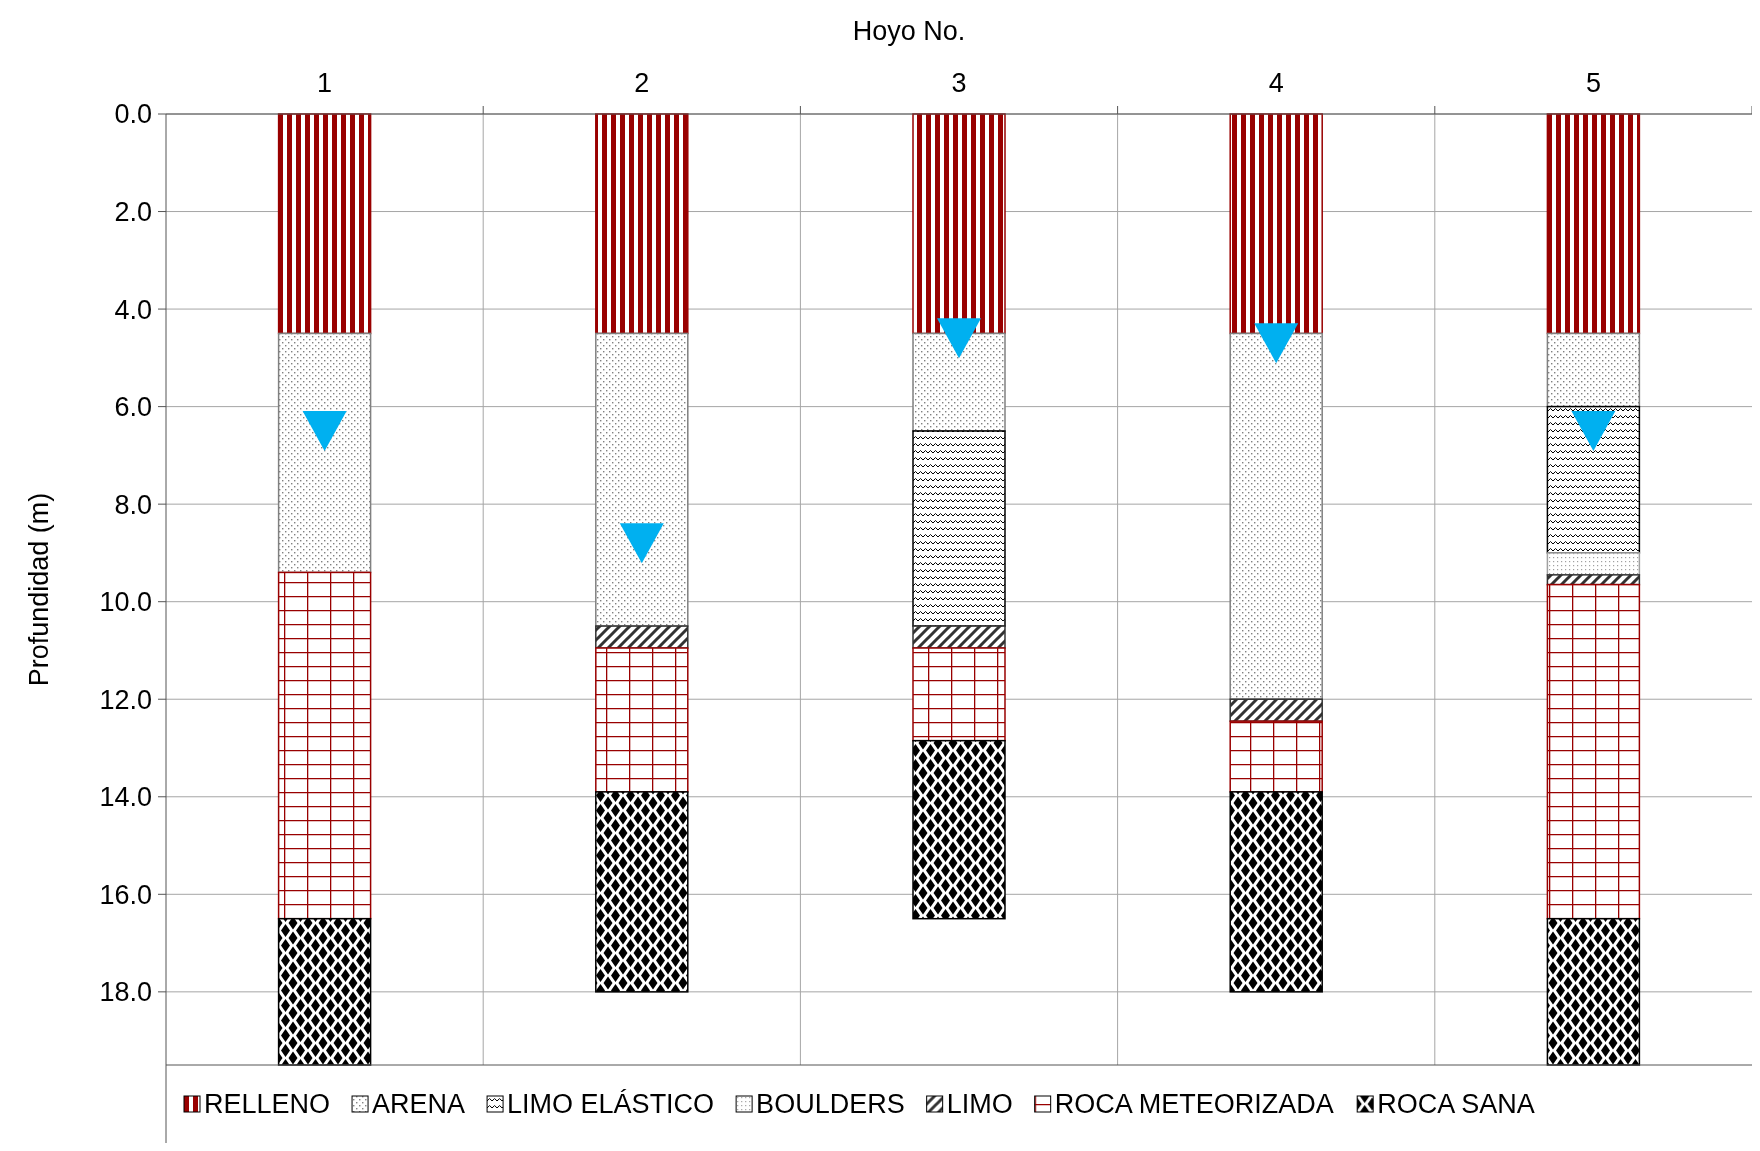  What do you see at coordinates (830, 1104) in the screenshot?
I see `legend-label: BOULDERS` at bounding box center [830, 1104].